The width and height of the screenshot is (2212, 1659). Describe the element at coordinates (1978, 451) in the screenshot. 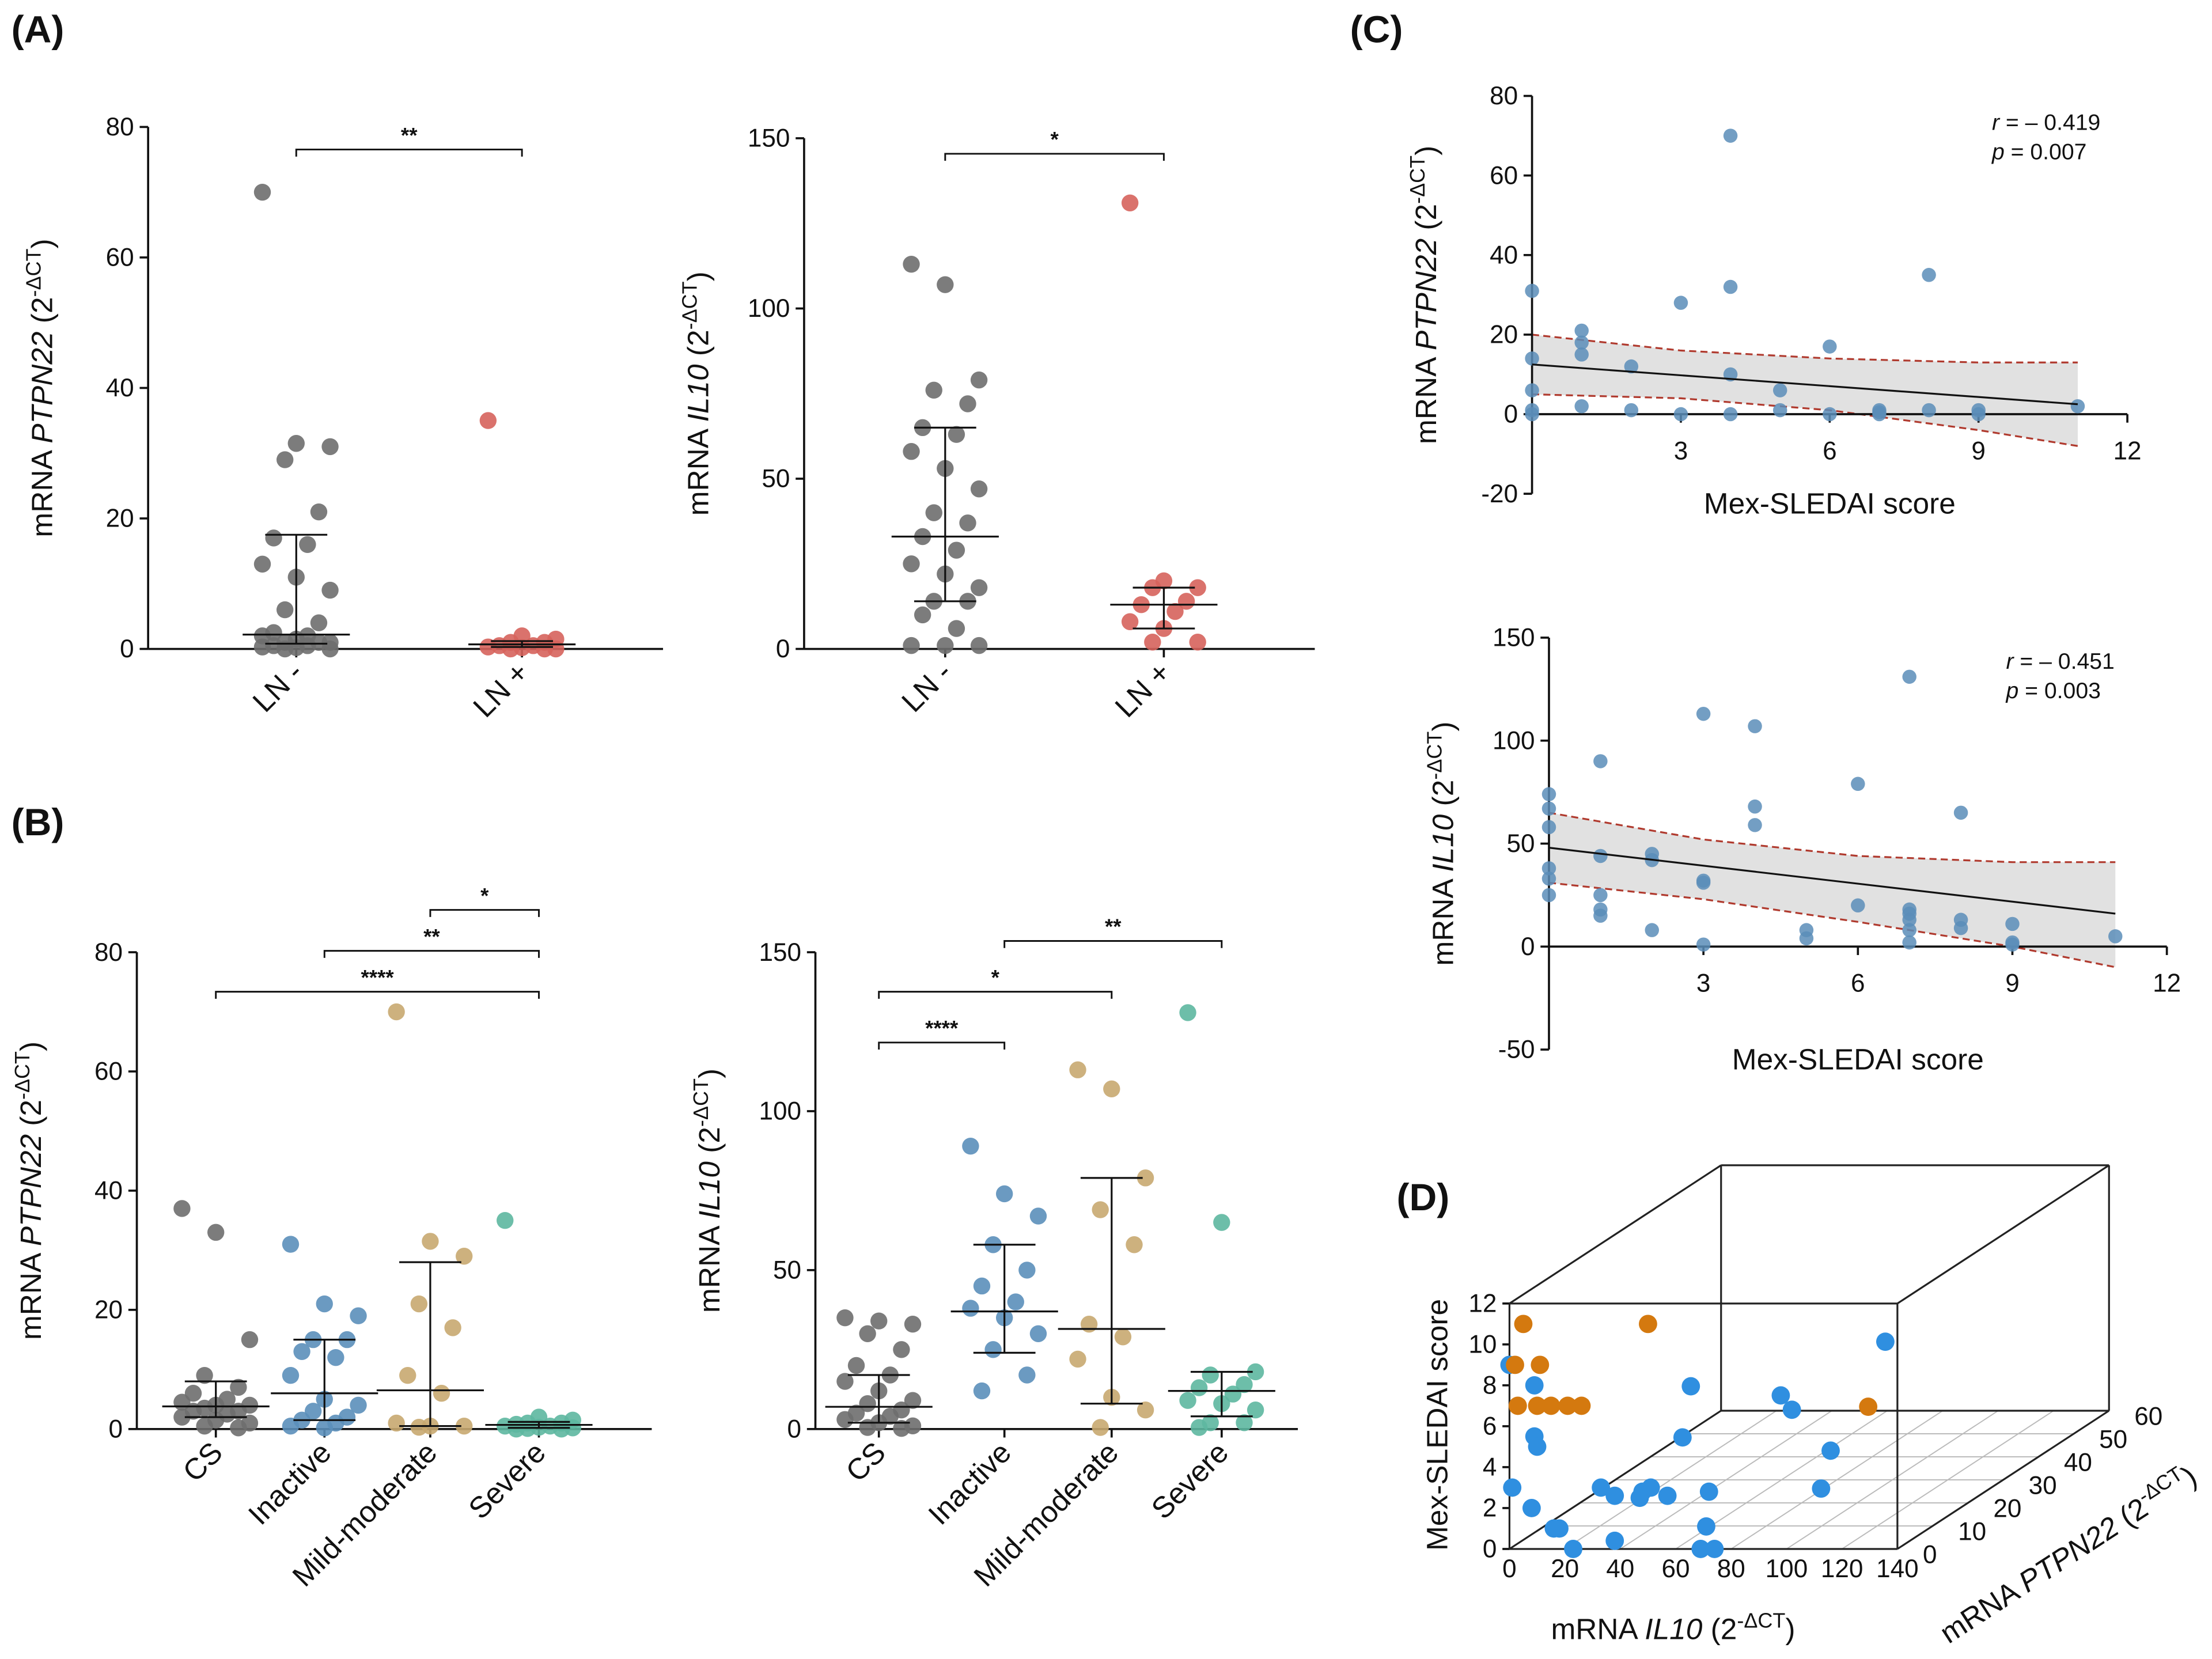

I see `x-tick-label: 9` at that location.